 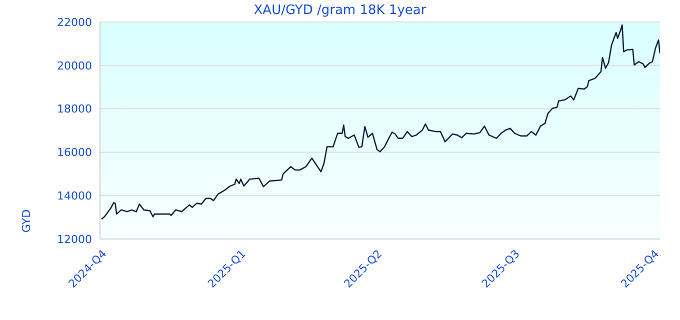 I want to click on y-tick-label: 12000, so click(x=74, y=239).